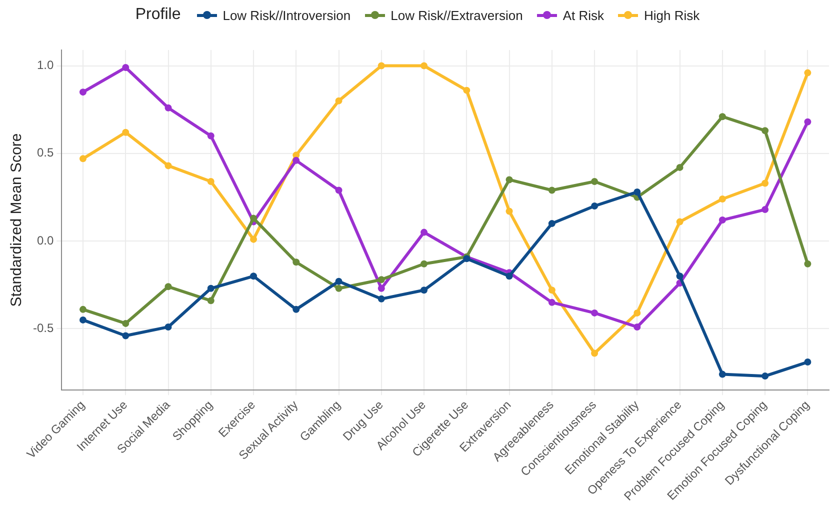 The width and height of the screenshot is (835, 509). I want to click on legend-label: Low Risk//Extraversion, so click(456, 15).